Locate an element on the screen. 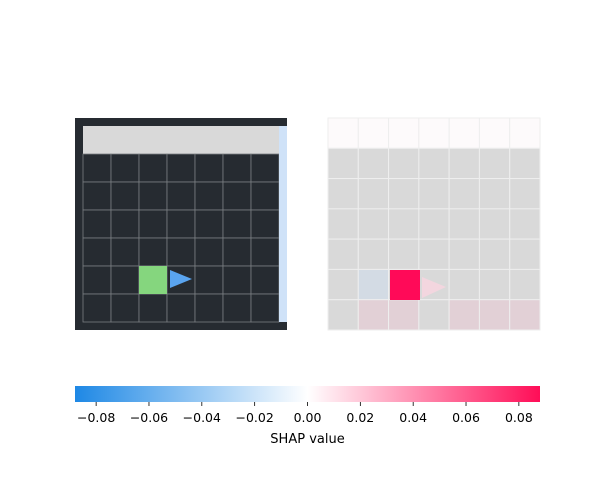 The height and width of the screenshot is (500, 600). colorbar-tick-label: 0.04 is located at coordinates (413, 417).